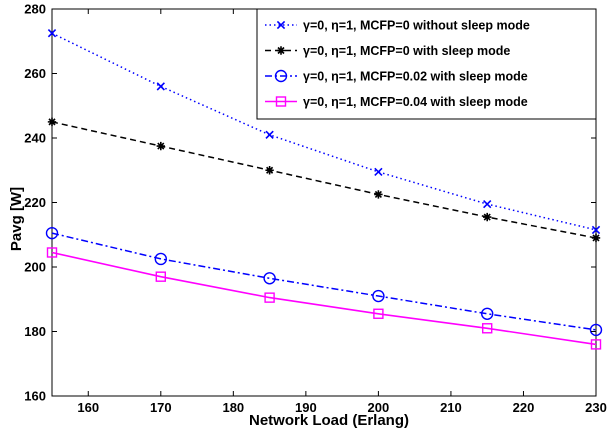 This screenshot has height=438, width=608. I want to click on legend-label: γ=0, η=1, MCFP=0.04 with sleep mode, so click(415, 102).